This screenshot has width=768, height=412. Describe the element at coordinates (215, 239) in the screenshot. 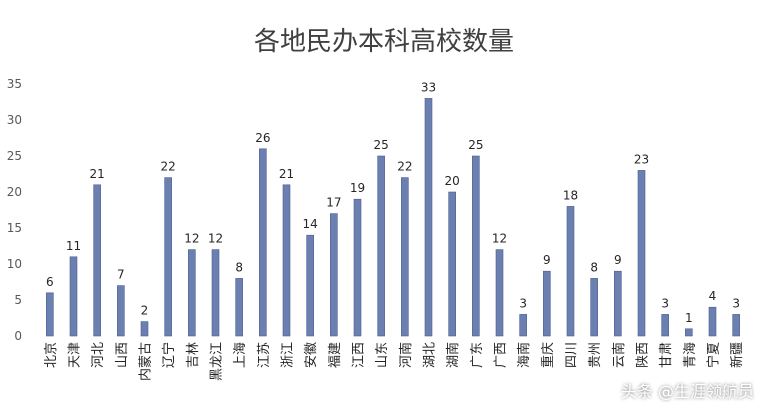

I see `data-label-7: 12` at that location.